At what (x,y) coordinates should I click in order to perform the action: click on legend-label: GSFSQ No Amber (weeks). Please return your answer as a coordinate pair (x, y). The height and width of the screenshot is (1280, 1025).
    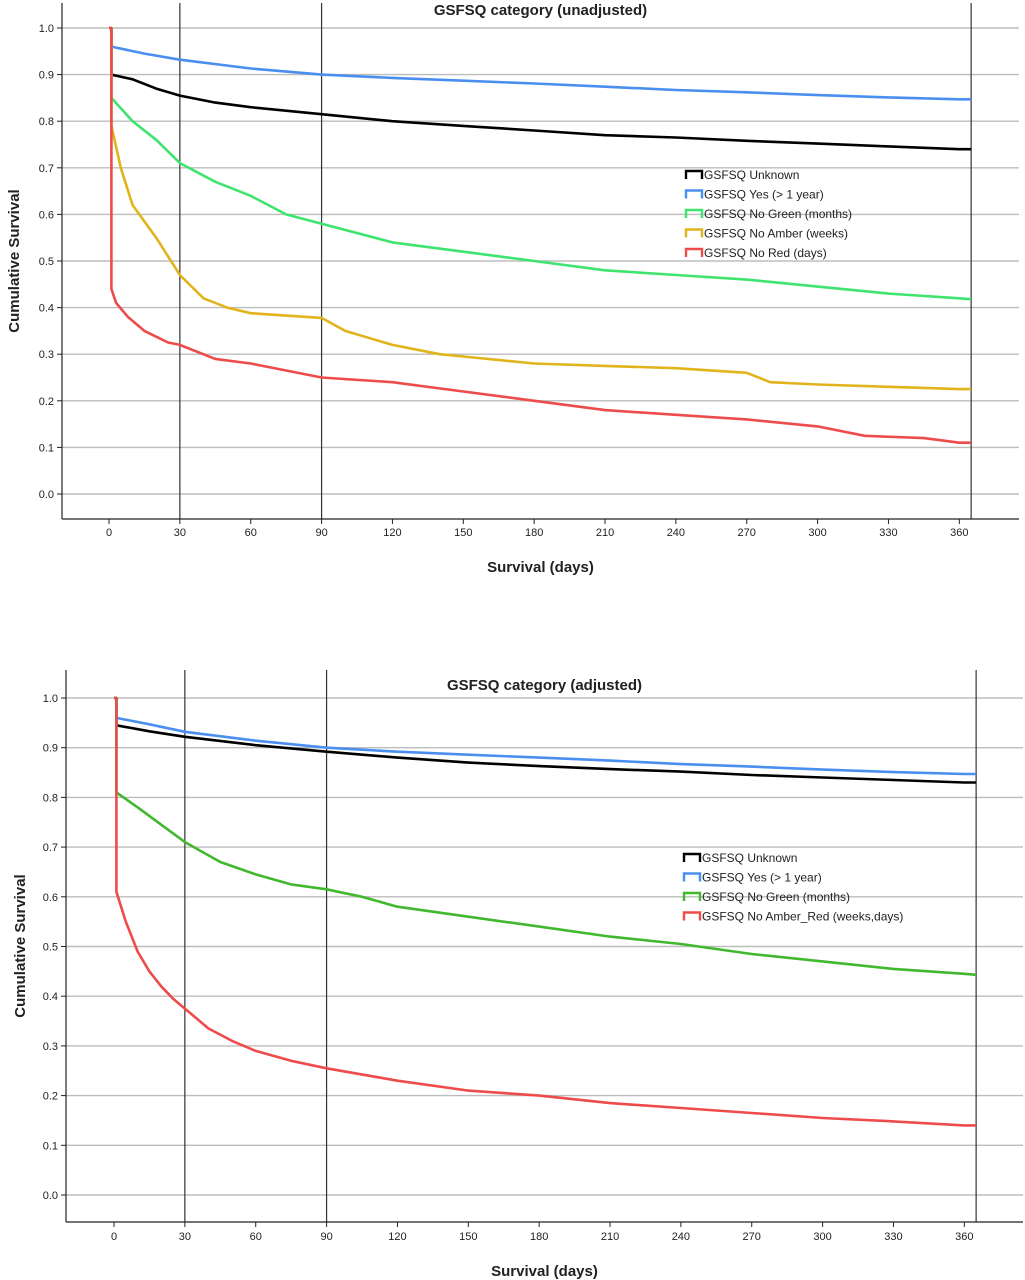
    Looking at the image, I should click on (776, 234).